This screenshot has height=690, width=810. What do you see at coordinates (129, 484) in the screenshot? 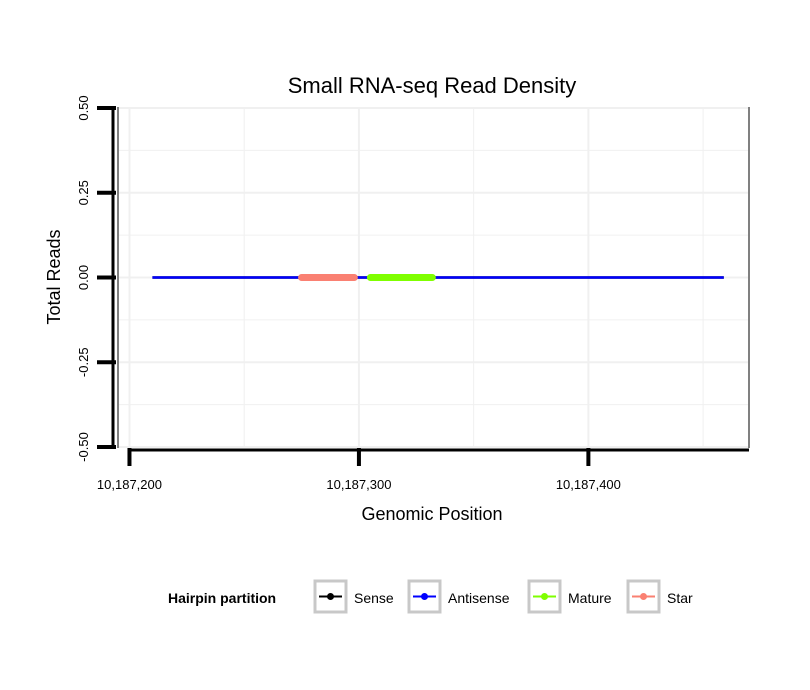
I see `x-tick-label: 10,187,200` at bounding box center [129, 484].